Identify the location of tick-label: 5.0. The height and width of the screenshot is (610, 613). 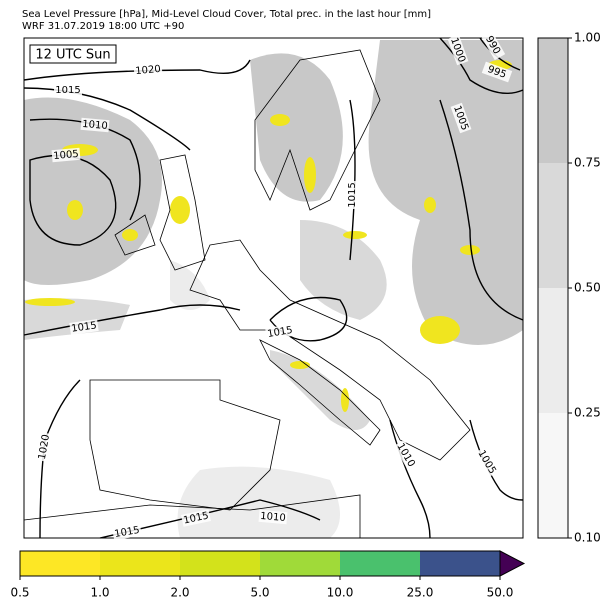
(259, 593).